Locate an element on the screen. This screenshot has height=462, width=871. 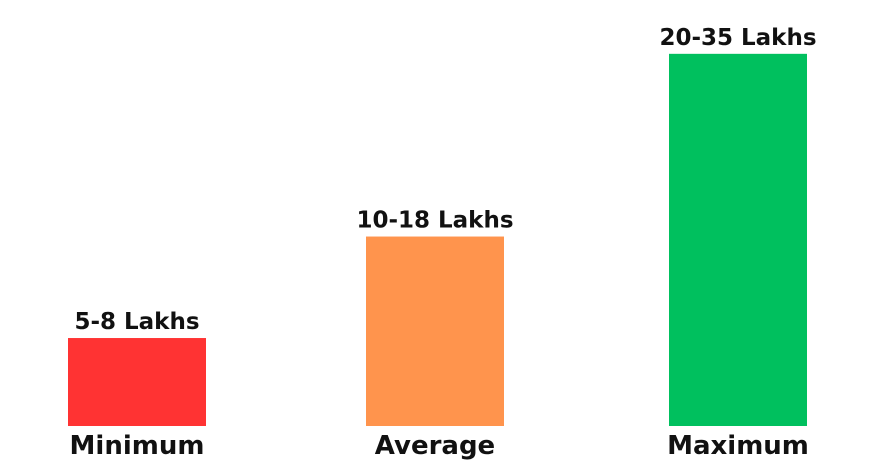
category-labels-layer: Minimum Average Maximum is located at coordinates (439, 446).